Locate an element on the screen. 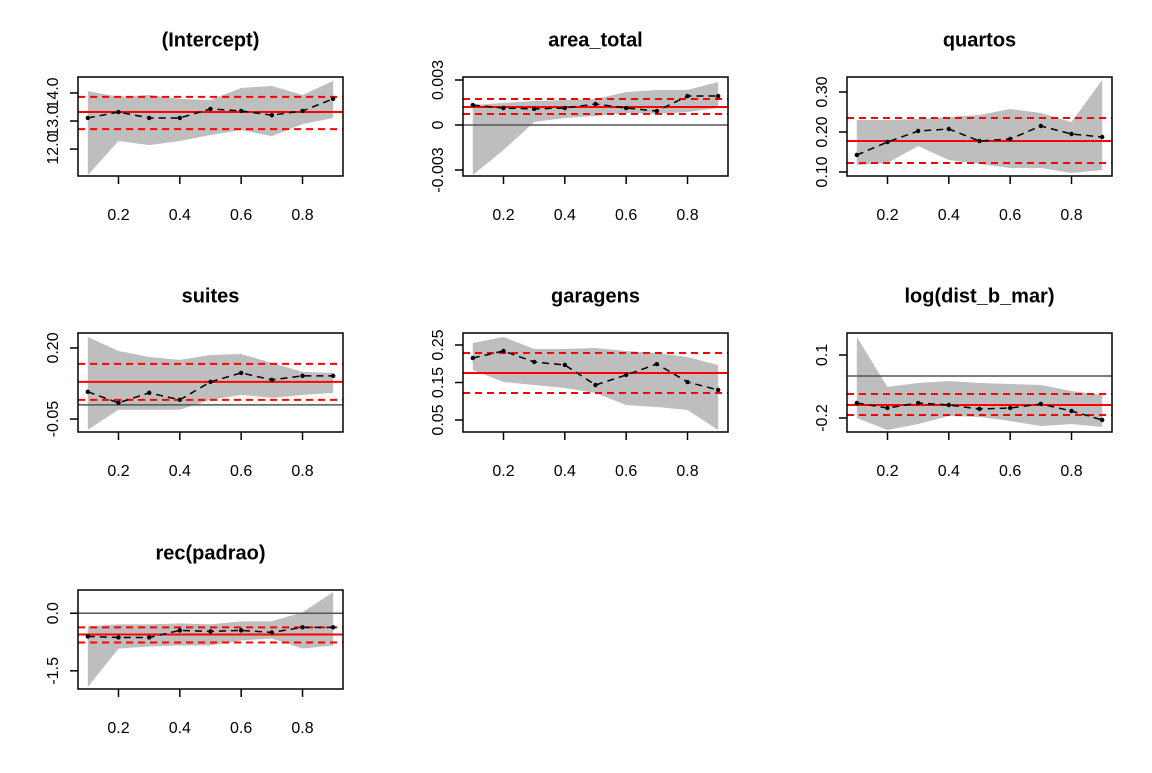  y-tick-label: 0.20 is located at coordinates (53, 347).